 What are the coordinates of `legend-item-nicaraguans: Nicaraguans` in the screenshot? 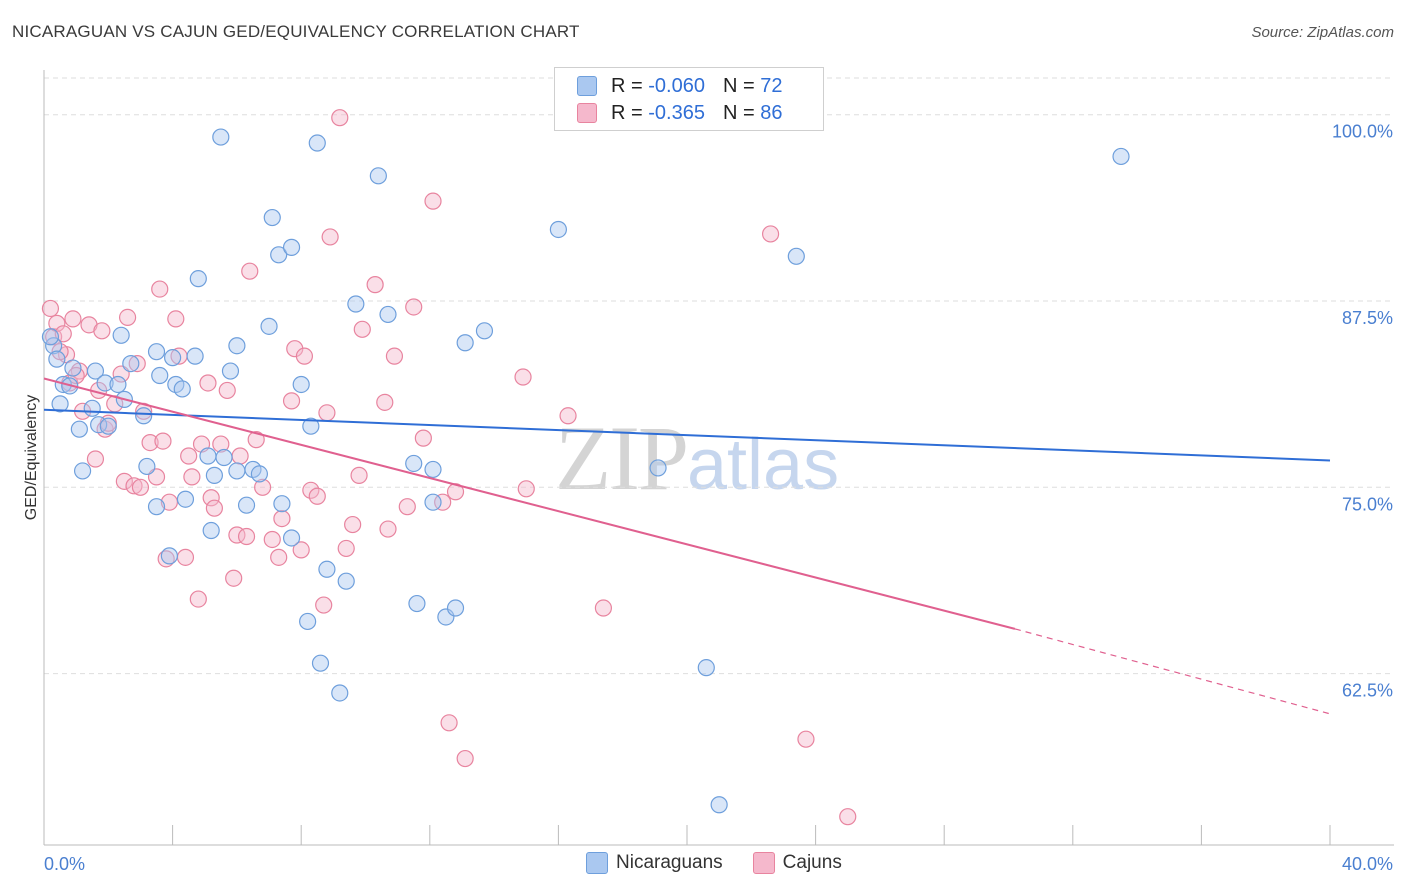 It's located at (654, 863).